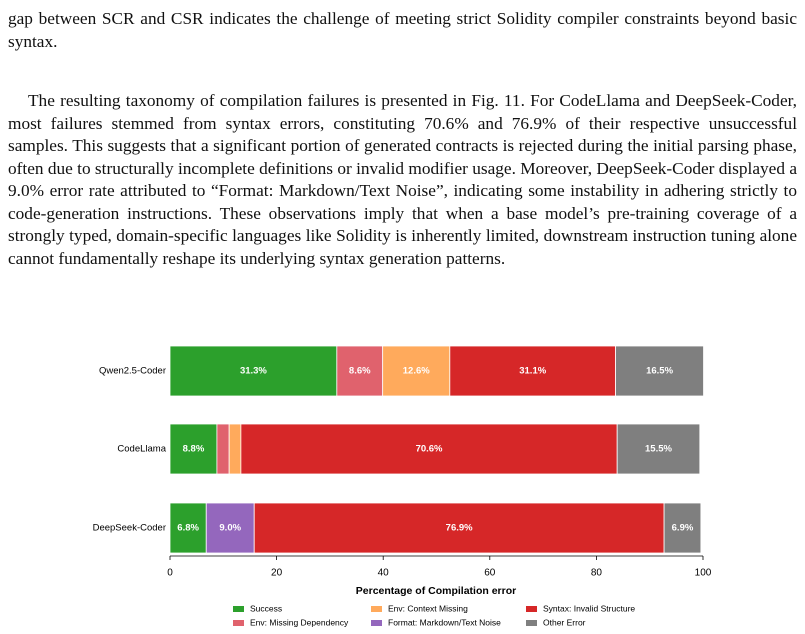 Image resolution: width=805 pixels, height=634 pixels. I want to click on legend-label: Other Error, so click(564, 622).